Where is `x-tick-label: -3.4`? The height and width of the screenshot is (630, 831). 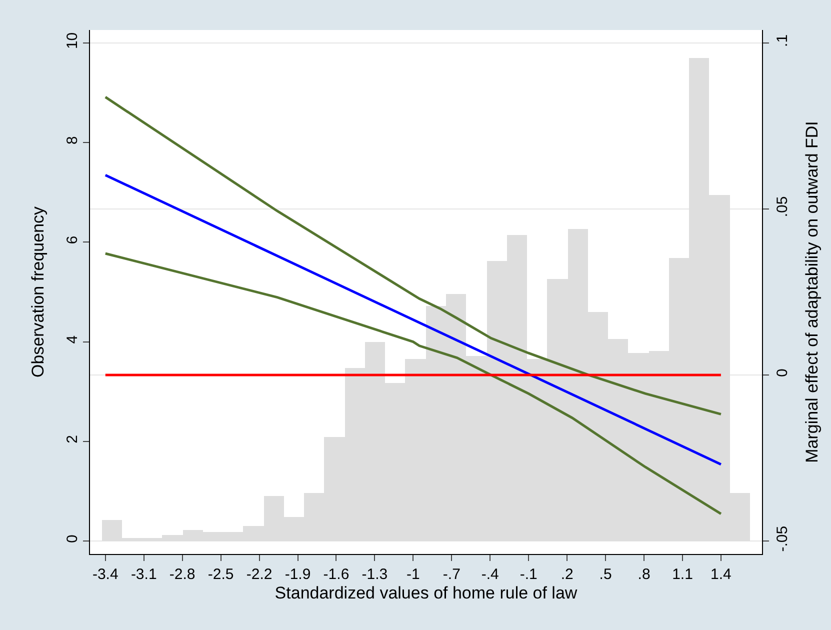 x-tick-label: -3.4 is located at coordinates (105, 574).